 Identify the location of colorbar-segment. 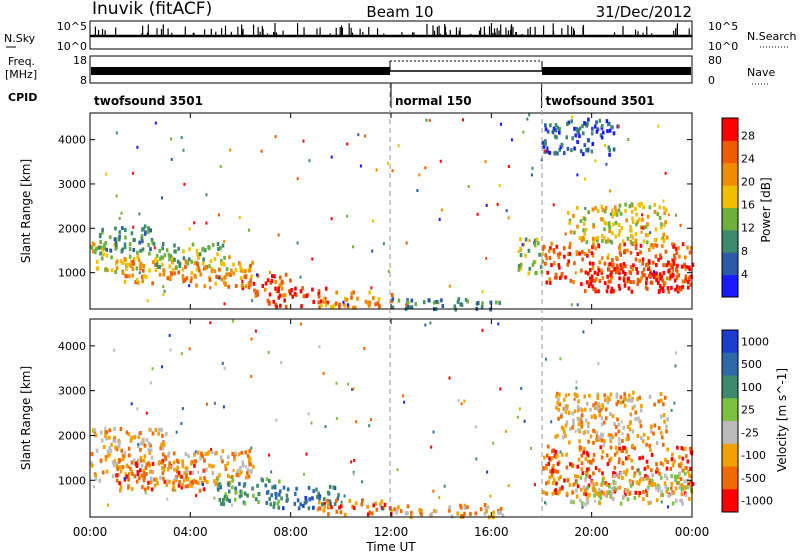
(730, 364).